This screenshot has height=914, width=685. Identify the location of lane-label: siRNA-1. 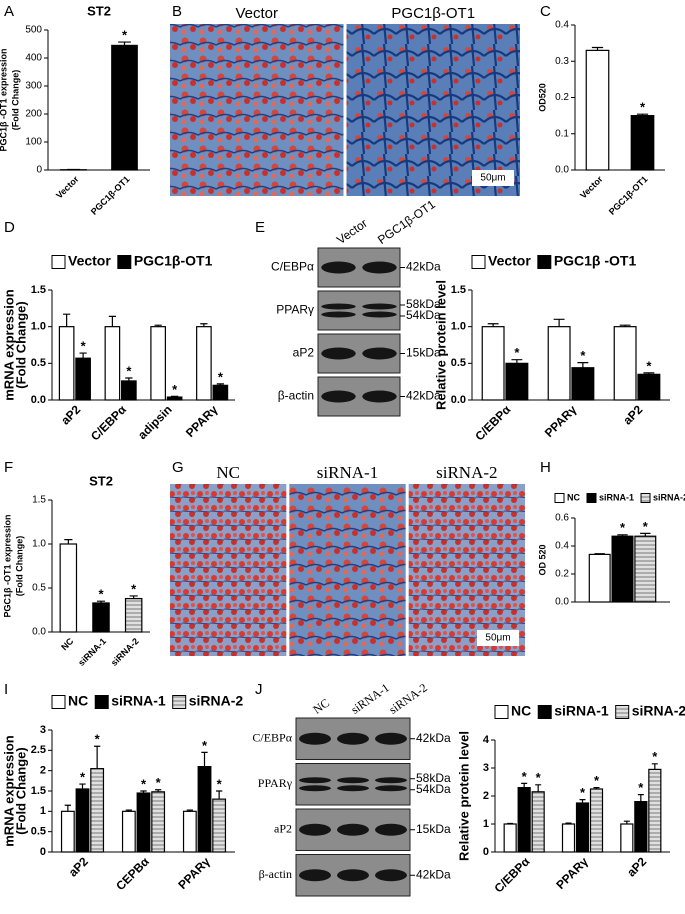
(370, 698).